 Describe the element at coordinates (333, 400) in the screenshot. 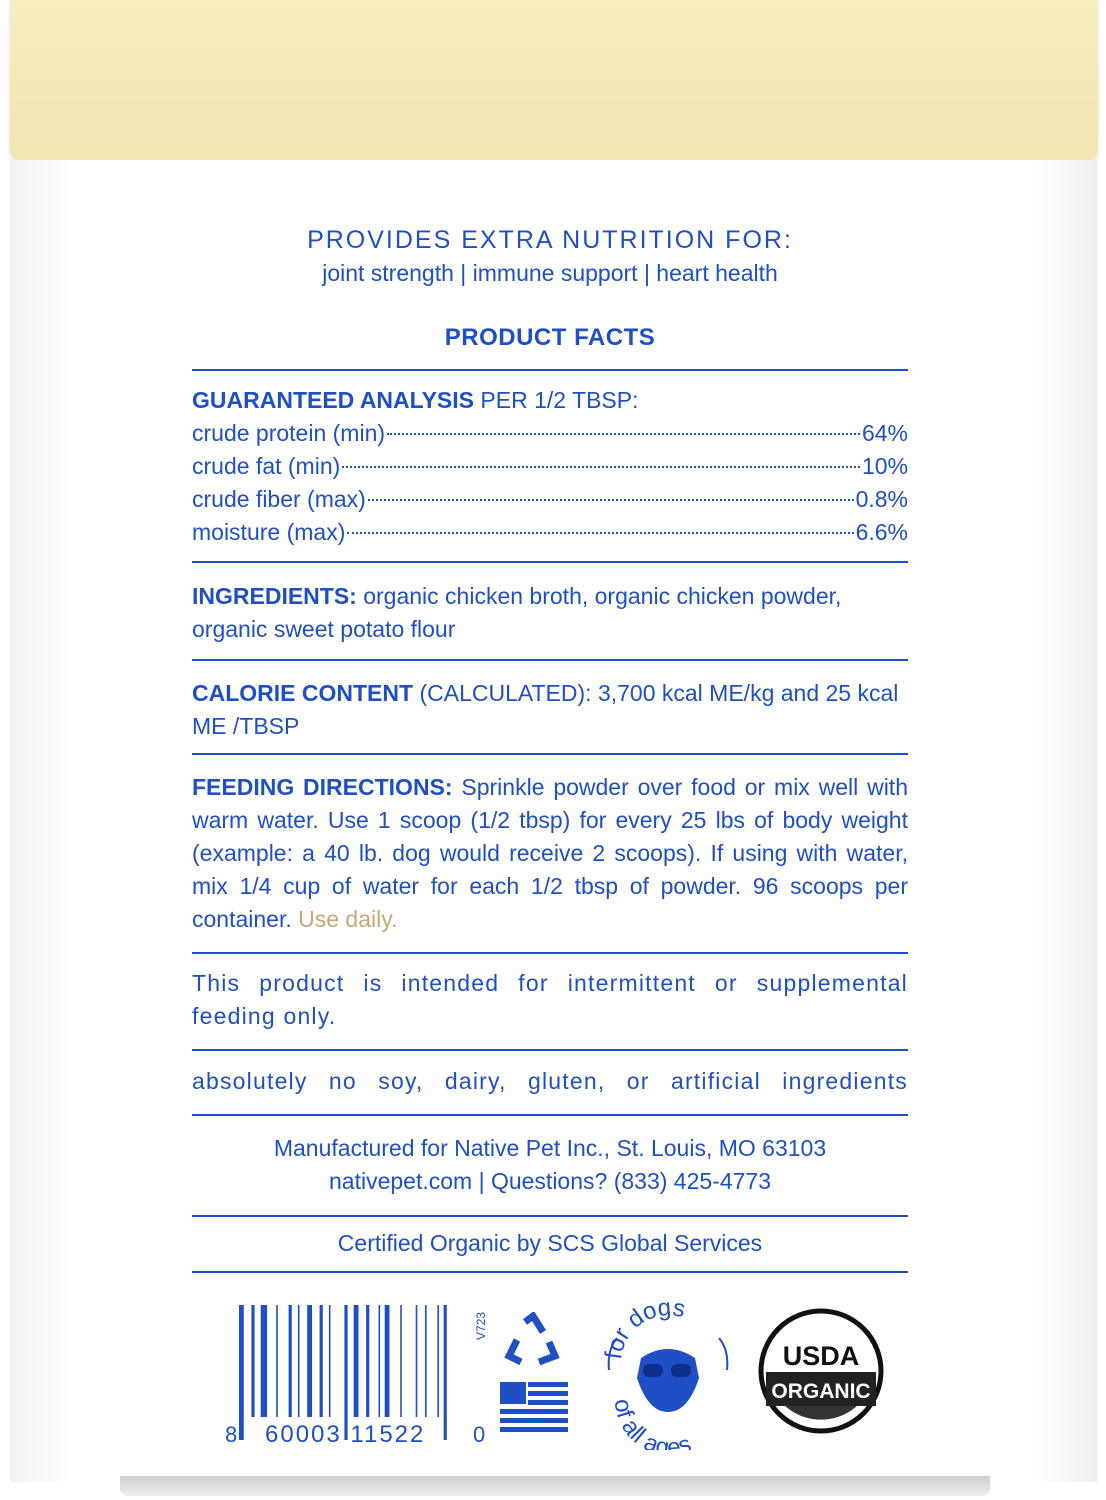

I see `analysis-label: GUARANTEED ANALYSIS` at that location.